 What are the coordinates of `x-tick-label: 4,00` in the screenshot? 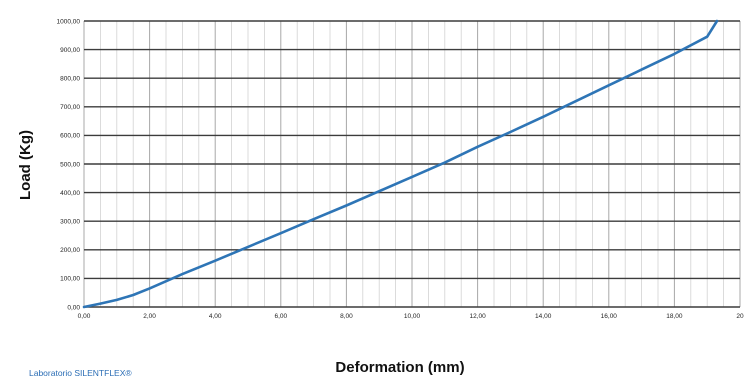 It's located at (215, 316).